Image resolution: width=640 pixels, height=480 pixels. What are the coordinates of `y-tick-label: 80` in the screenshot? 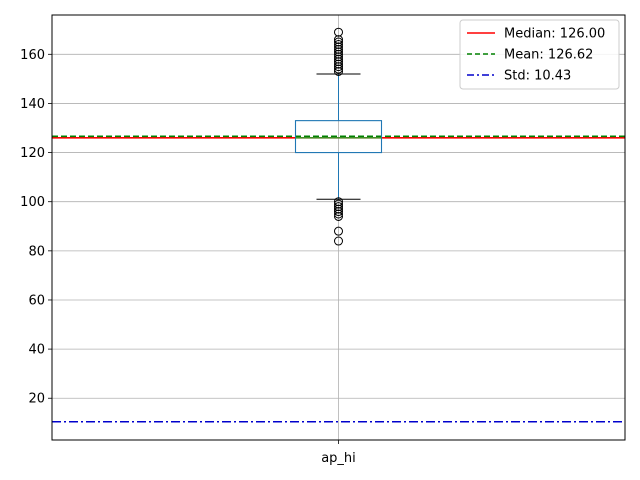 It's located at (36, 251).